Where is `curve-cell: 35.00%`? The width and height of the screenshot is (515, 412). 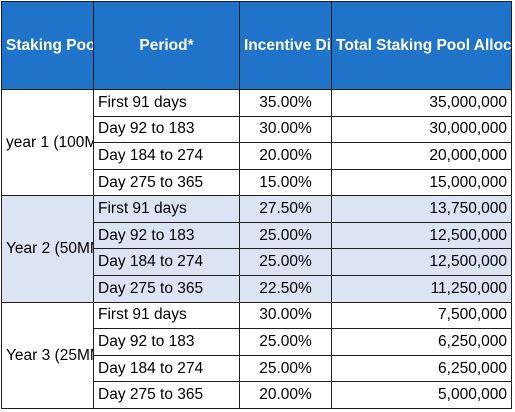 curve-cell: 35.00% is located at coordinates (285, 103).